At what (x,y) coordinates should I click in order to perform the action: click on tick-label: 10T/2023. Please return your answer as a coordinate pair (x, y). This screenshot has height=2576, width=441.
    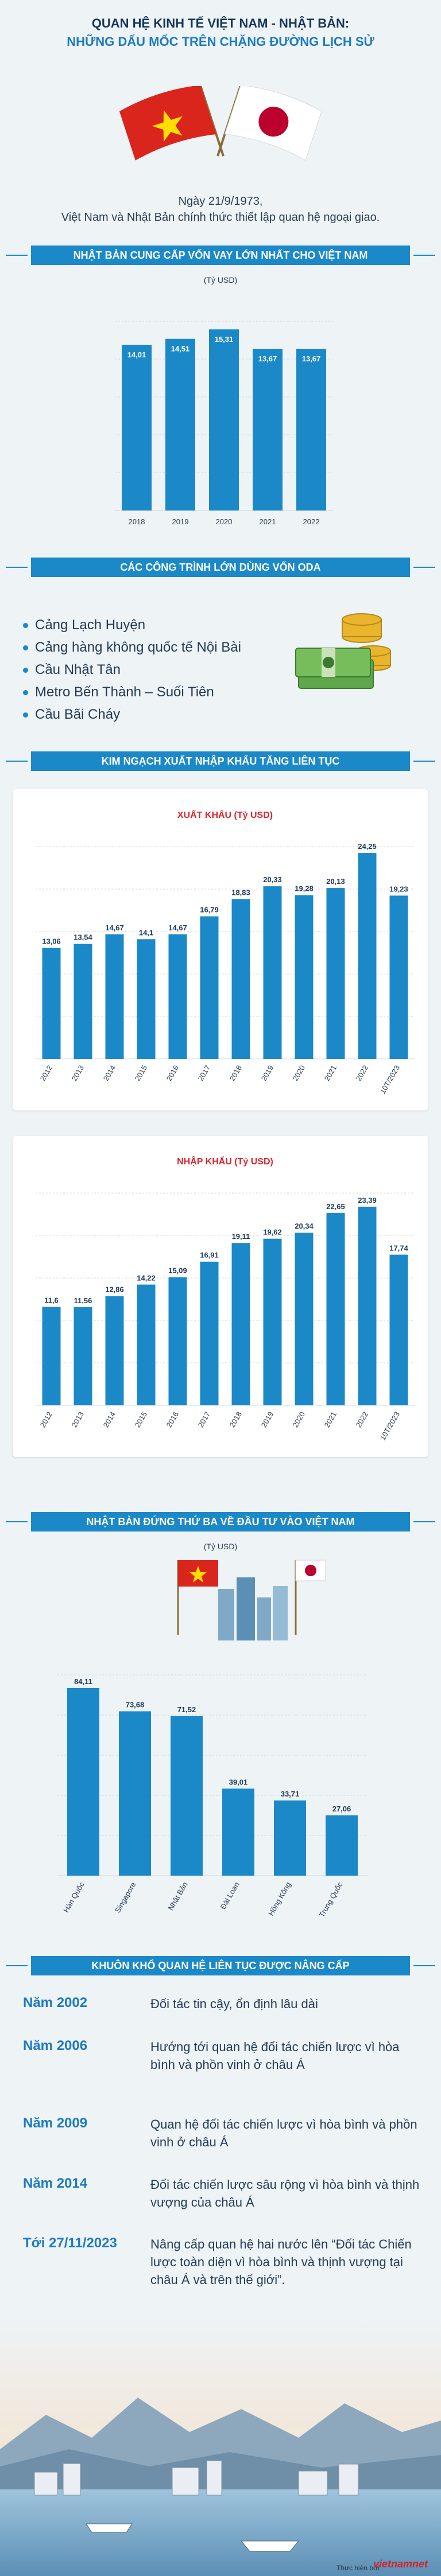
    Looking at the image, I should click on (389, 1426).